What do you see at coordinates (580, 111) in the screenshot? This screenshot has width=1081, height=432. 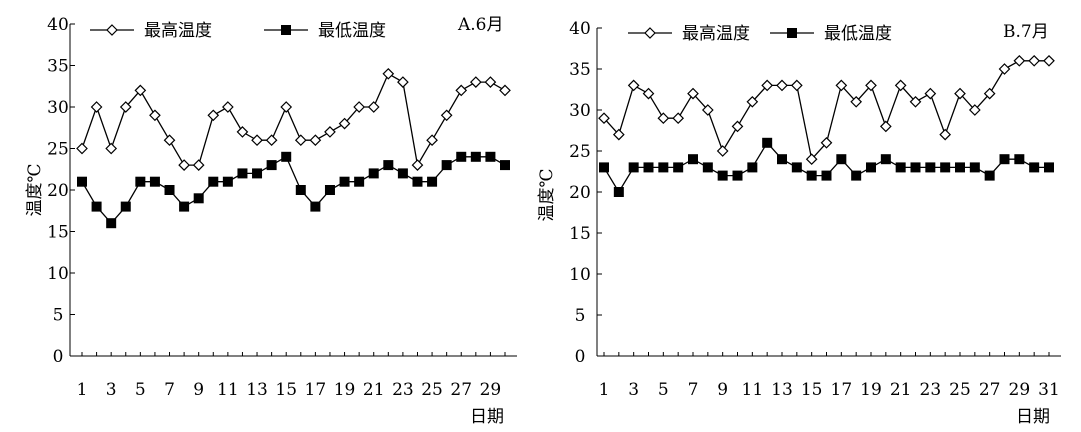 I see `y-tick-label: 30` at bounding box center [580, 111].